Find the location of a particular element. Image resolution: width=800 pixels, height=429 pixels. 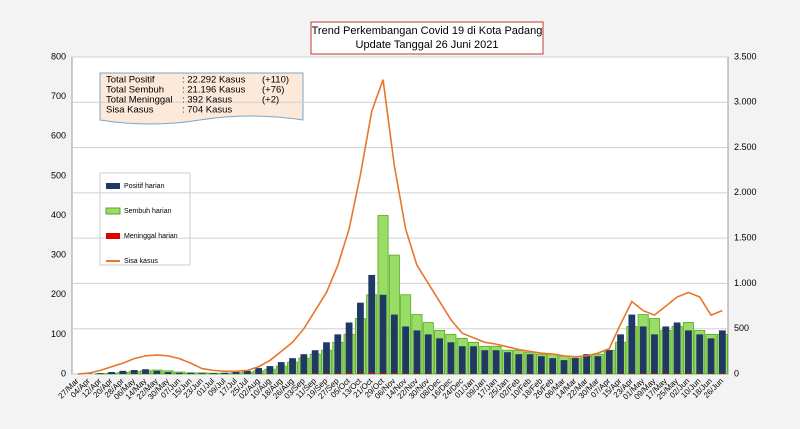

legend-label: Positif harian is located at coordinates (144, 186).